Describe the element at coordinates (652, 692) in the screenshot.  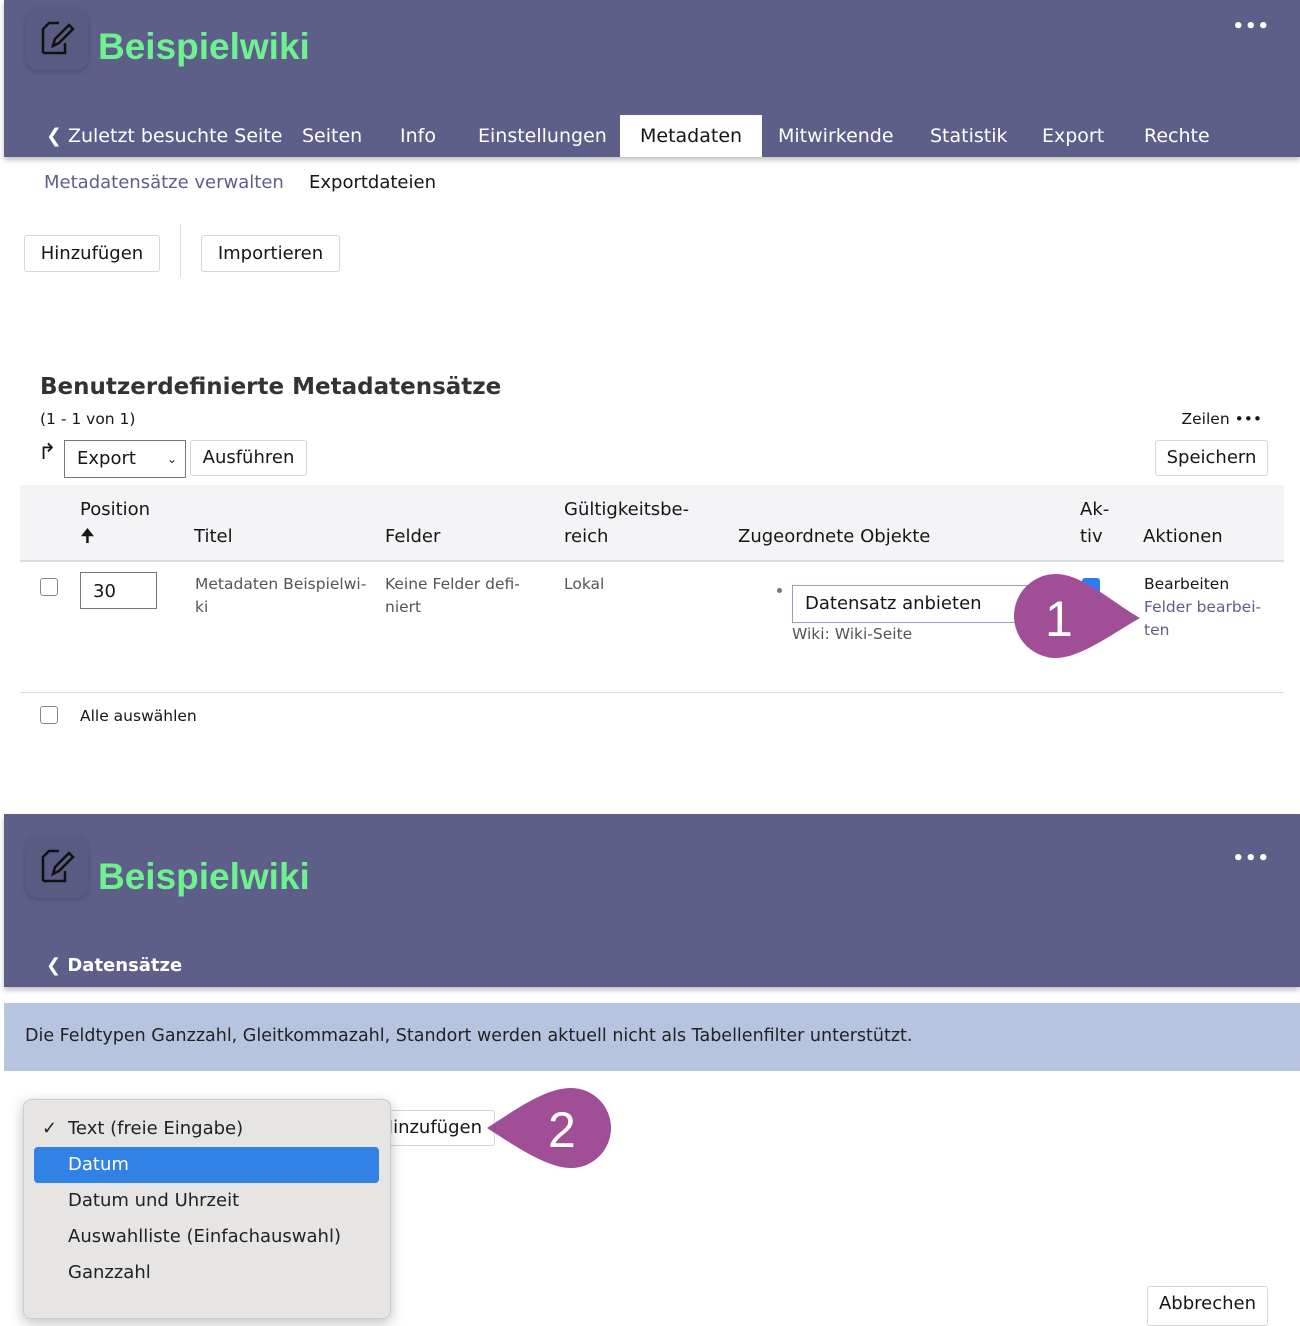
I see `table-divider` at that location.